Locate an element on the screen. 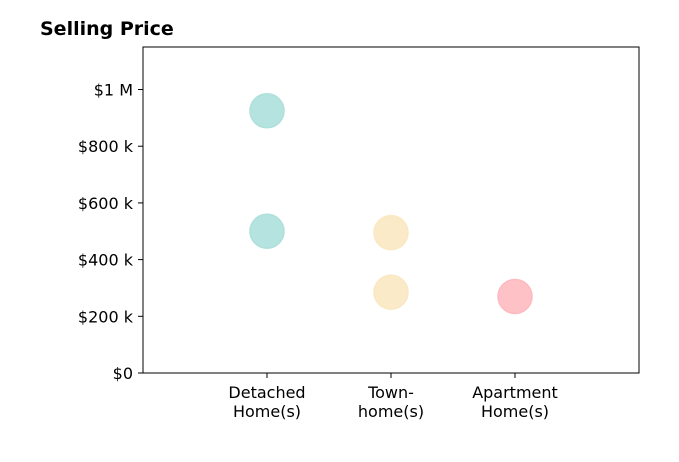 The height and width of the screenshot is (462, 679). y-tick-label: $1 M is located at coordinates (113, 90).